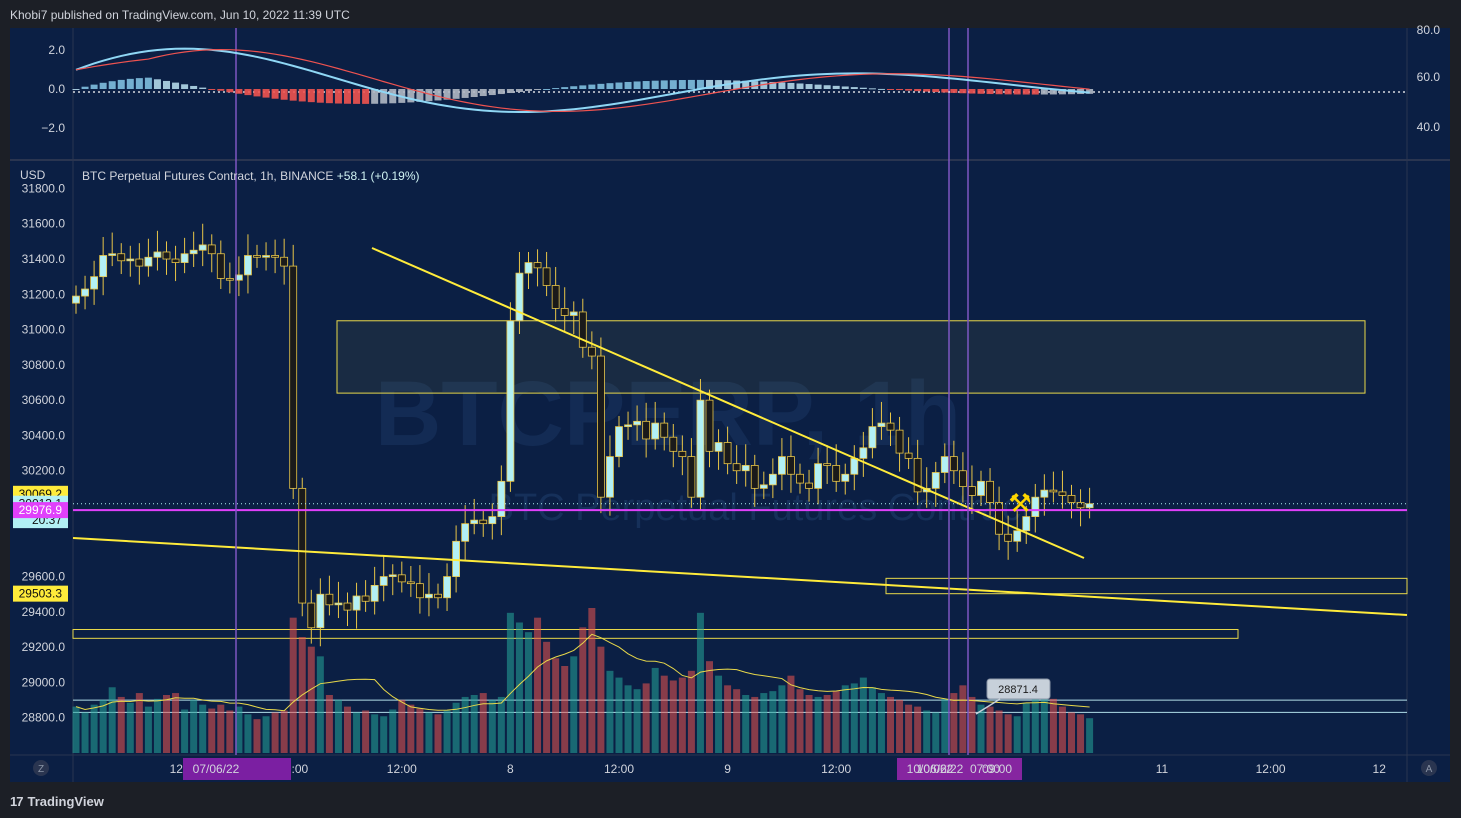 The height and width of the screenshot is (818, 1461). What do you see at coordinates (1146, 586) in the screenshot?
I see `target-box` at bounding box center [1146, 586].